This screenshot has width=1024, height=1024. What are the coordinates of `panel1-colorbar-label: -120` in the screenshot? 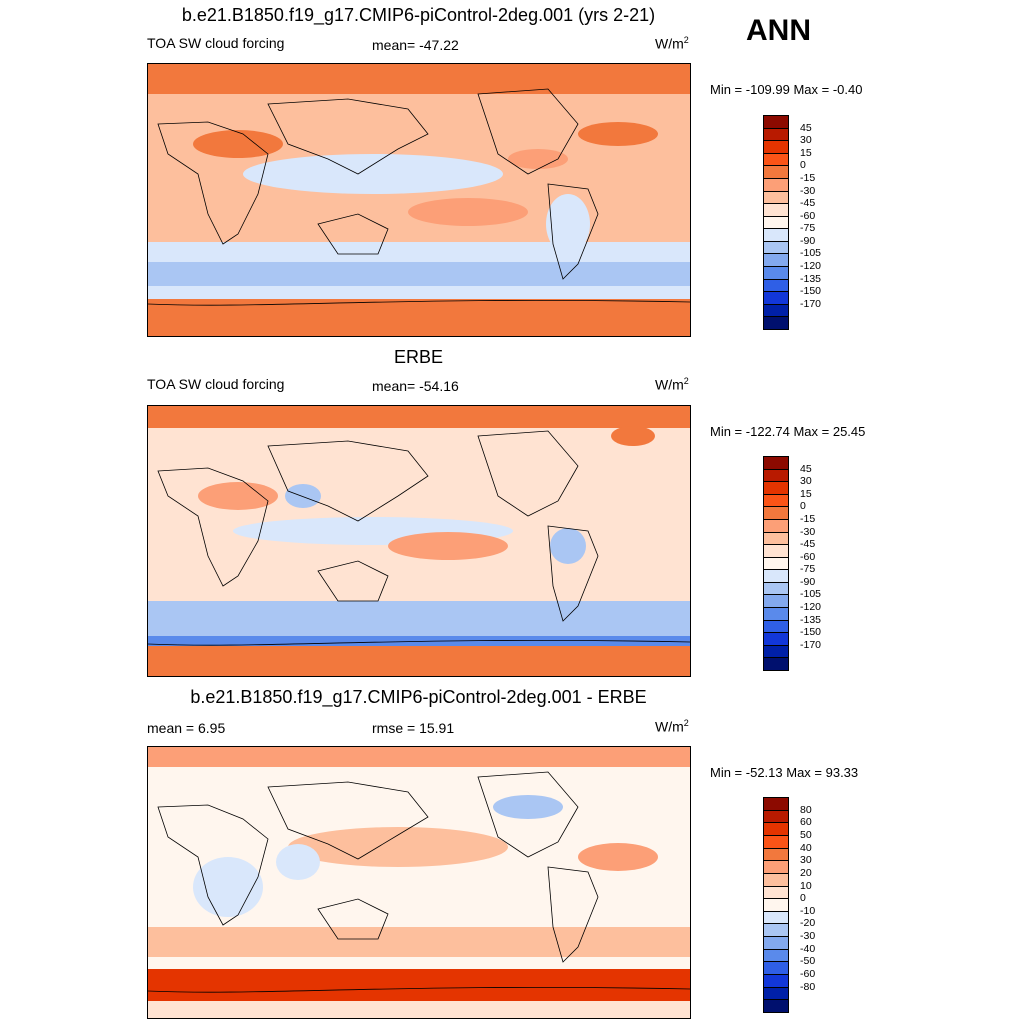 It's located at (811, 266).